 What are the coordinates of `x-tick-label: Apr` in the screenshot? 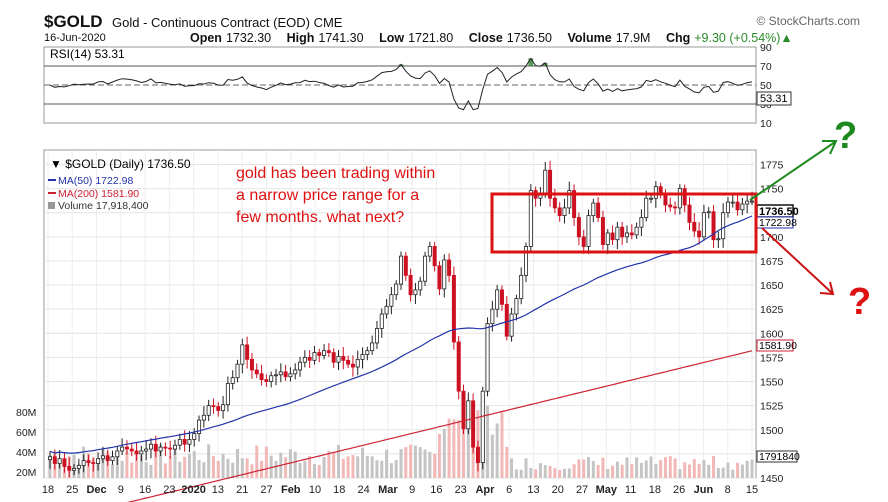 It's located at (485, 490).